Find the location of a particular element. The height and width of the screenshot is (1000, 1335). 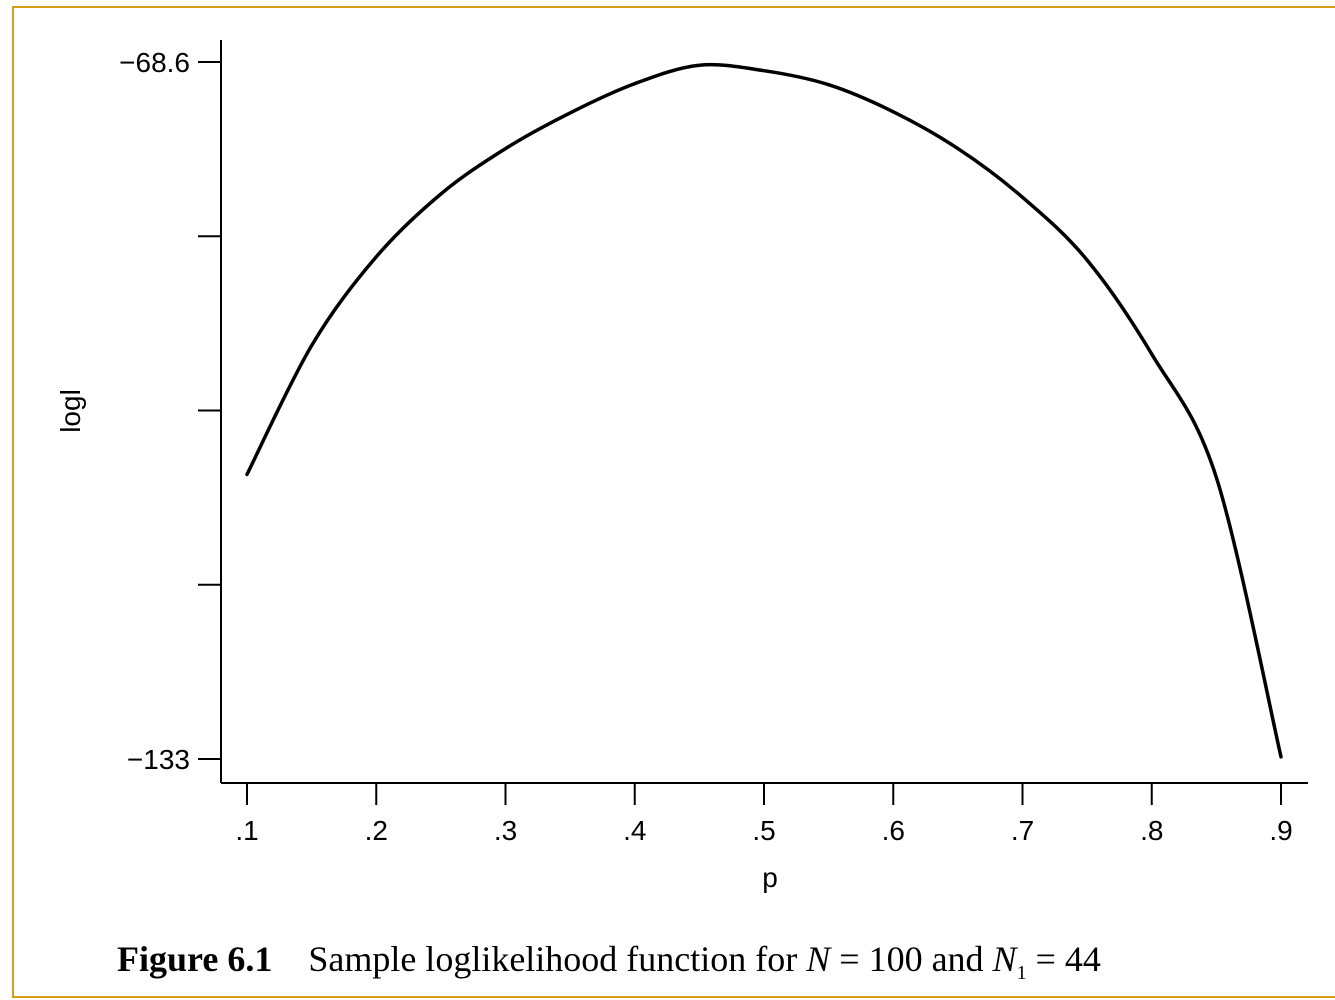

caption-var-n1: N is located at coordinates (1004, 959).